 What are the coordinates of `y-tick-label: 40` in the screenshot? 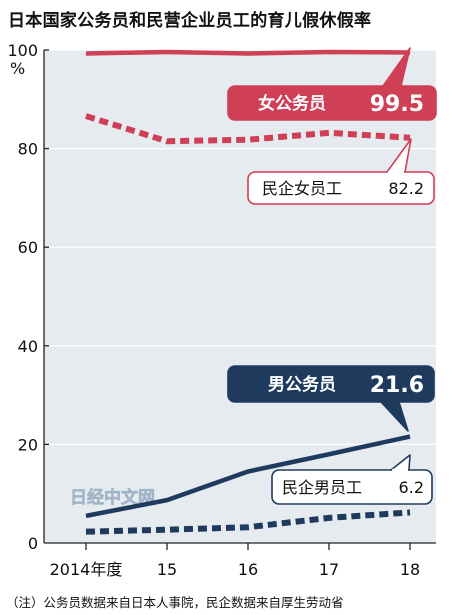 It's located at (28, 346).